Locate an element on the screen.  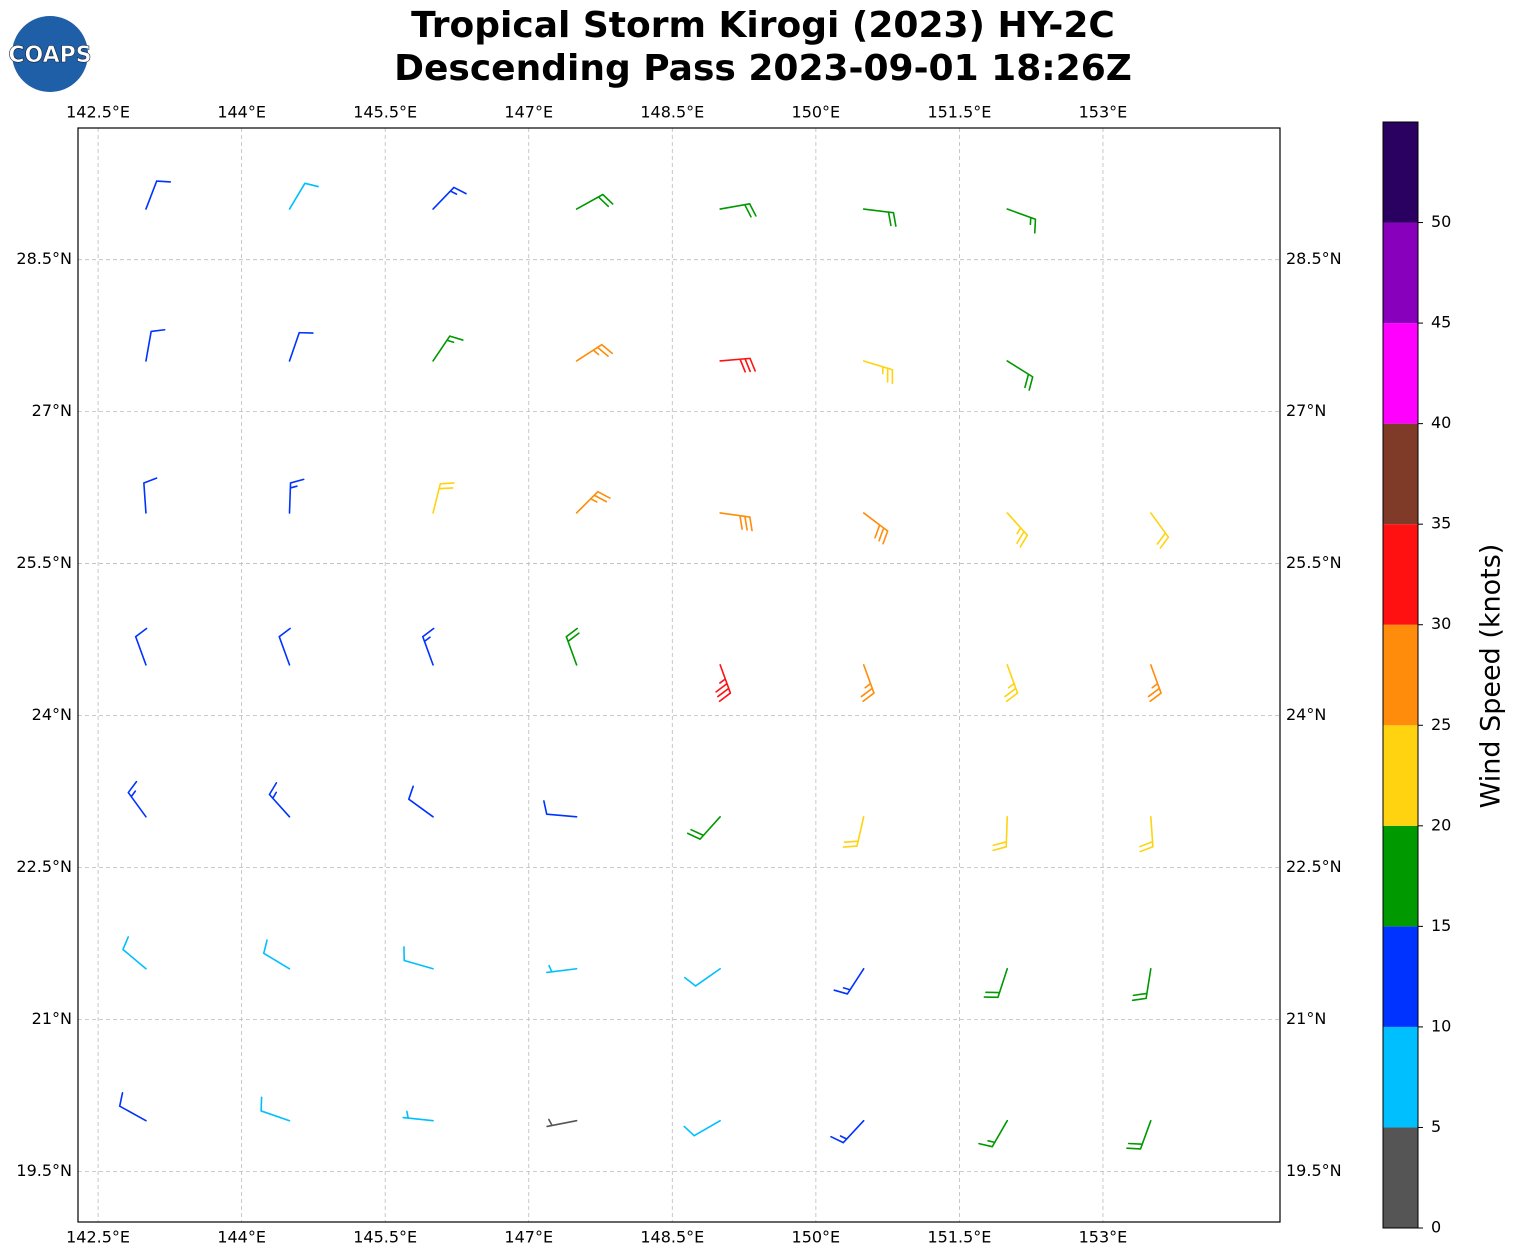
colorbar-tick-label: 35 is located at coordinates (1441, 523).